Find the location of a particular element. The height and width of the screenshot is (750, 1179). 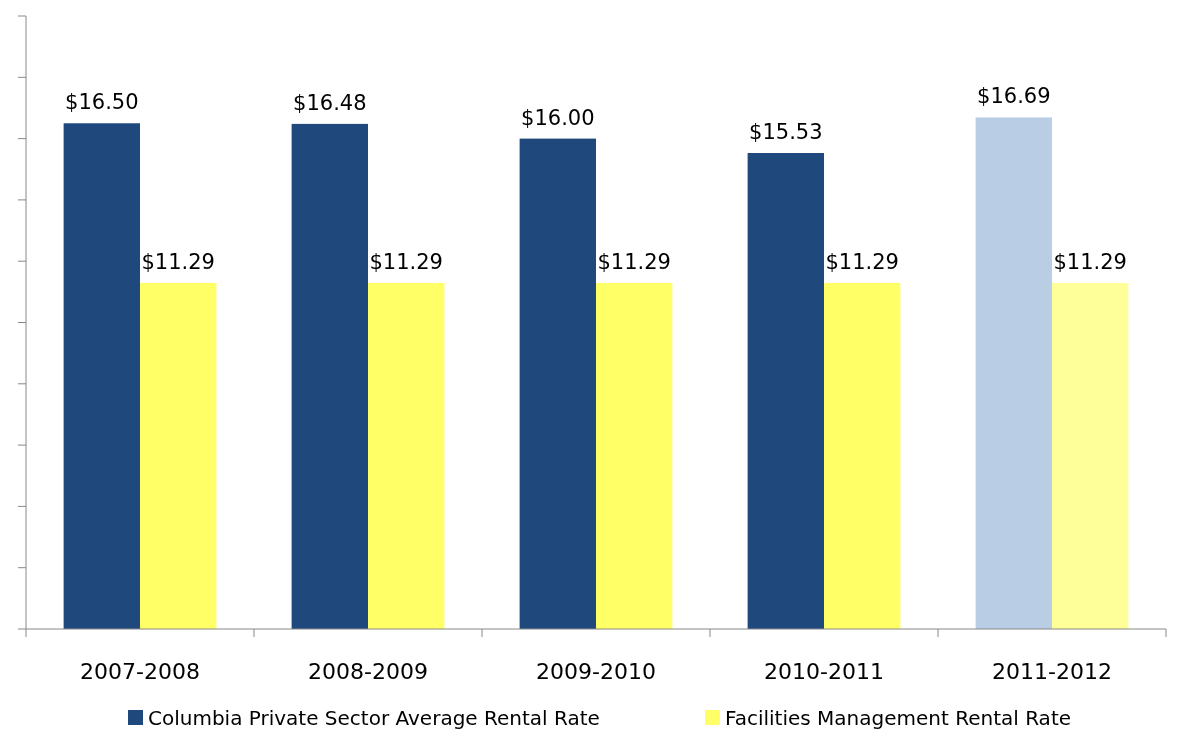

x-tick-label: 2007-2008 is located at coordinates (140, 671).